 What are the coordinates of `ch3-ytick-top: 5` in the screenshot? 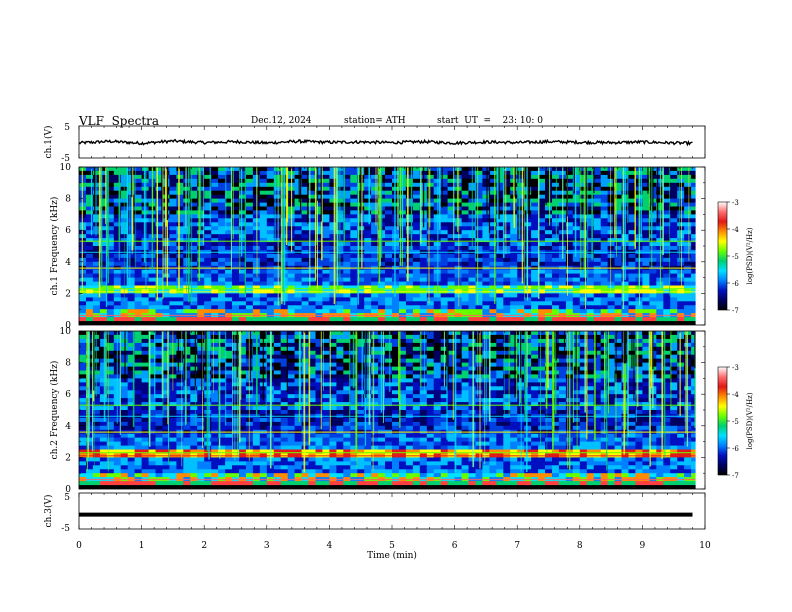 It's located at (67, 498).